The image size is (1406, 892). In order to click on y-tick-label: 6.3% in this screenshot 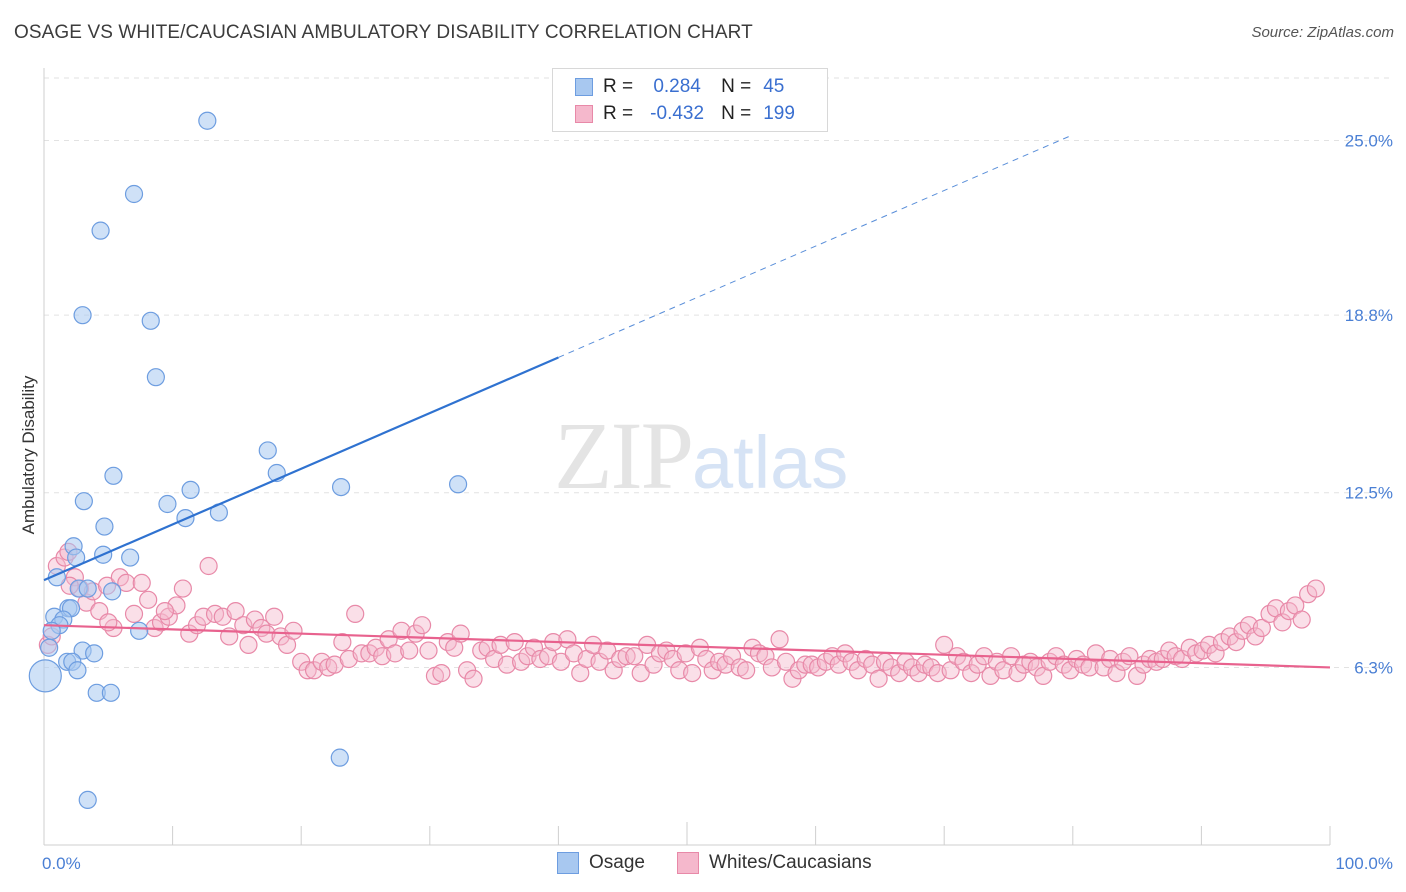, I will do `click(1373, 667)`.